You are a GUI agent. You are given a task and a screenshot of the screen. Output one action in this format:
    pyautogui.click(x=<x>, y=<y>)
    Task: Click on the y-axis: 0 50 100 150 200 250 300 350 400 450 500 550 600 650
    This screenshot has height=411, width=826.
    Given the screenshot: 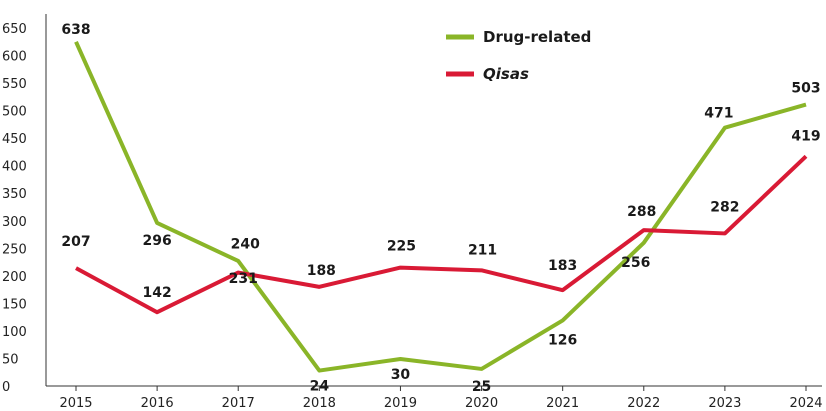 What is the action you would take?
    pyautogui.click(x=24, y=204)
    